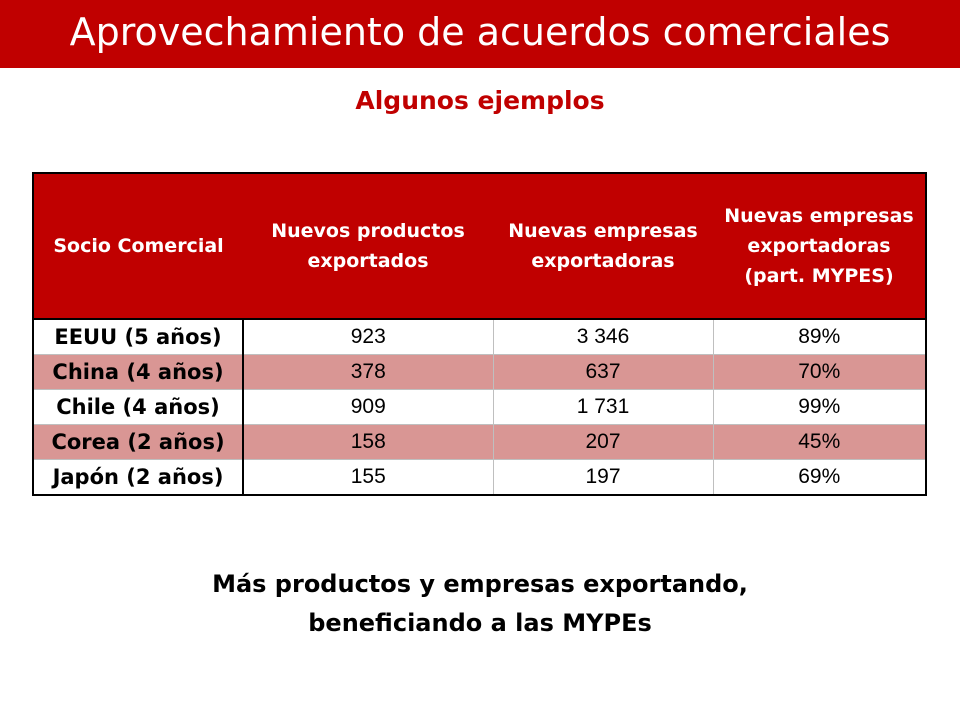  Describe the element at coordinates (367, 407) in the screenshot. I see `products-cell: 909` at that location.